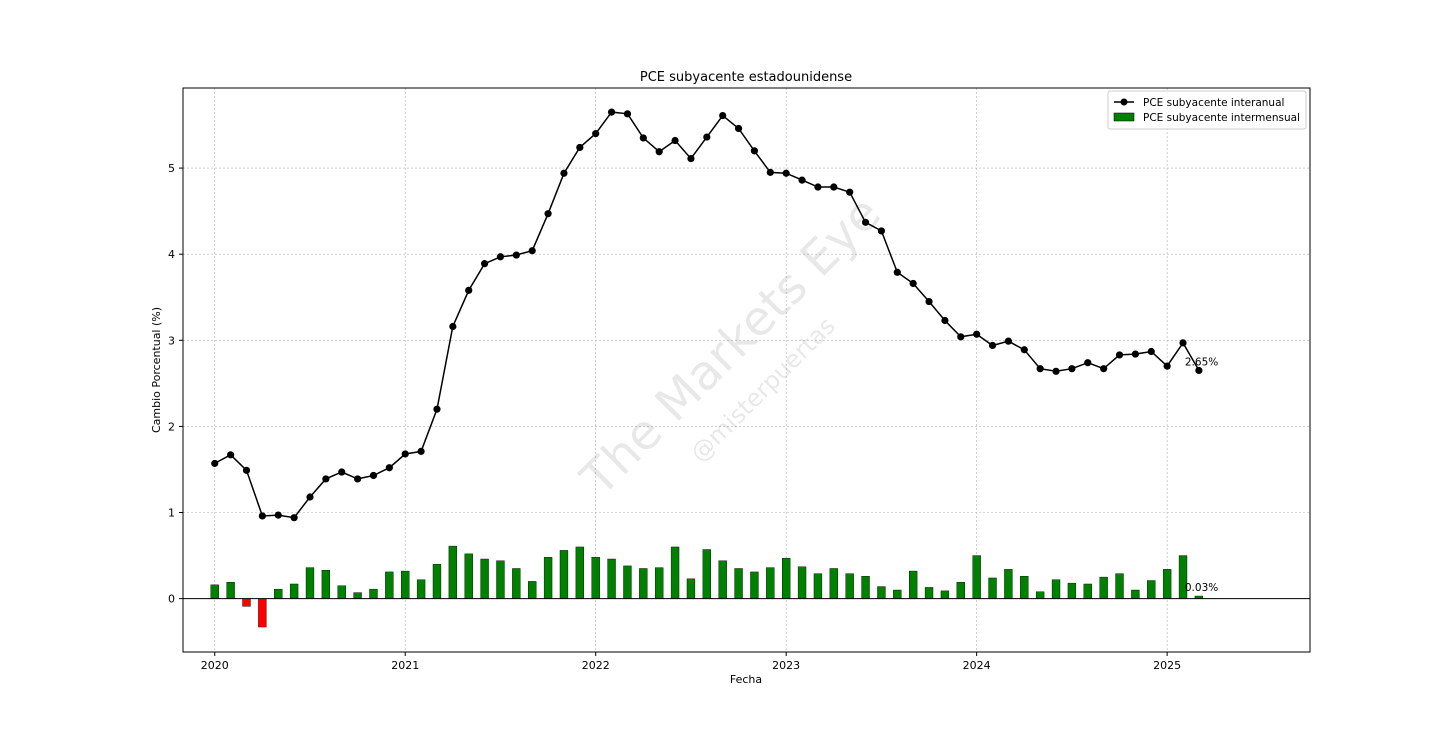 The height and width of the screenshot is (733, 1456). Describe the element at coordinates (786, 665) in the screenshot. I see `x-tick-label: 2023` at that location.